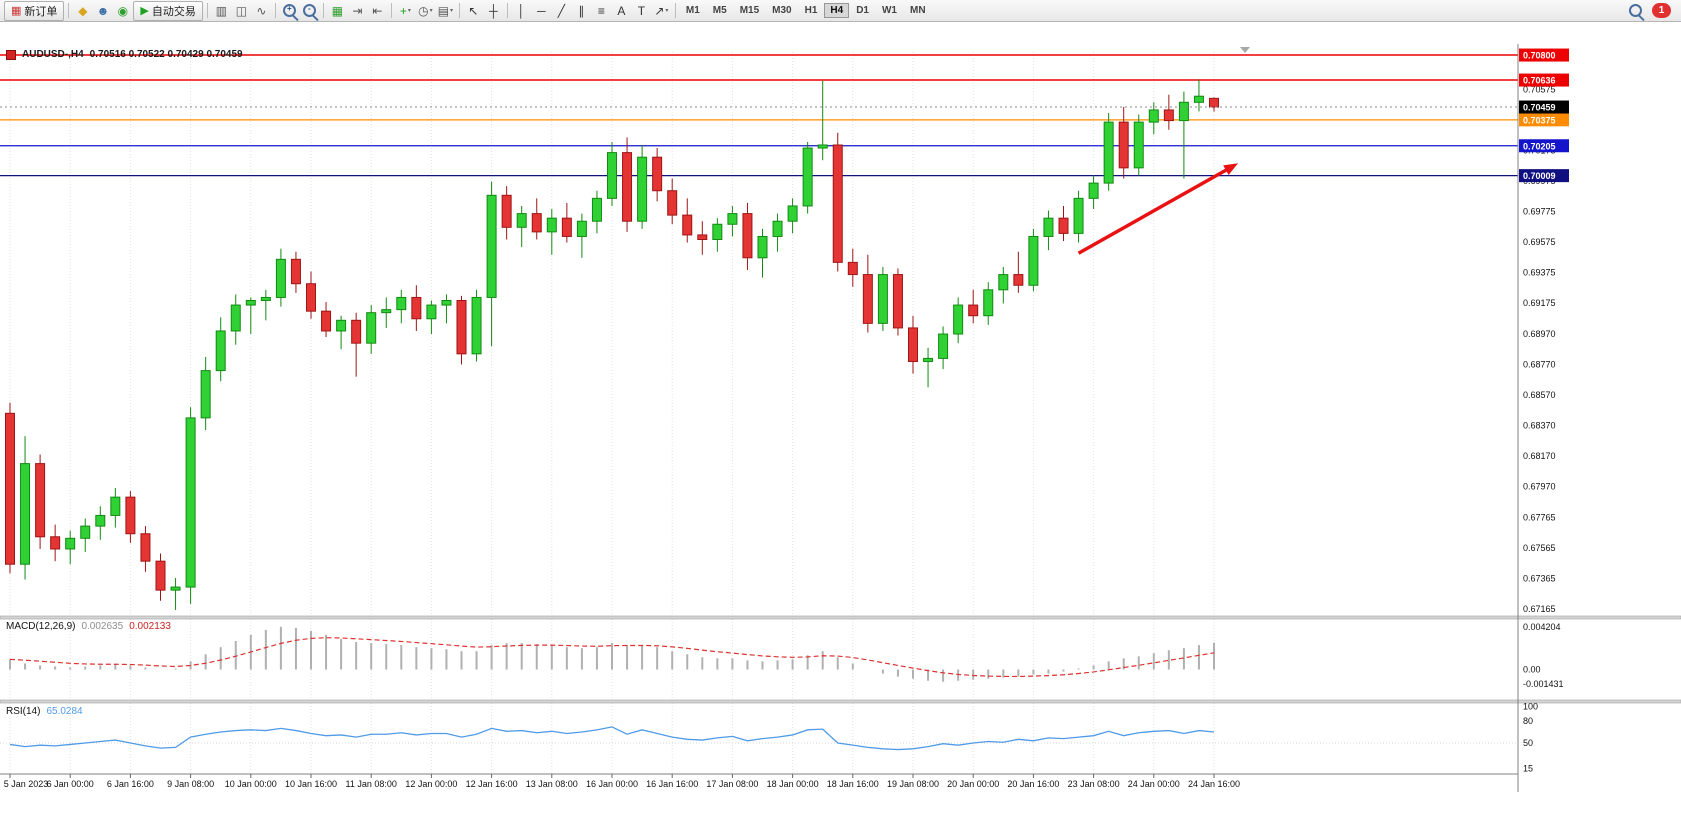 This screenshot has width=1681, height=829. Describe the element at coordinates (1539, 176) in the screenshot. I see `price-level-badge-text: 0.70009` at that location.